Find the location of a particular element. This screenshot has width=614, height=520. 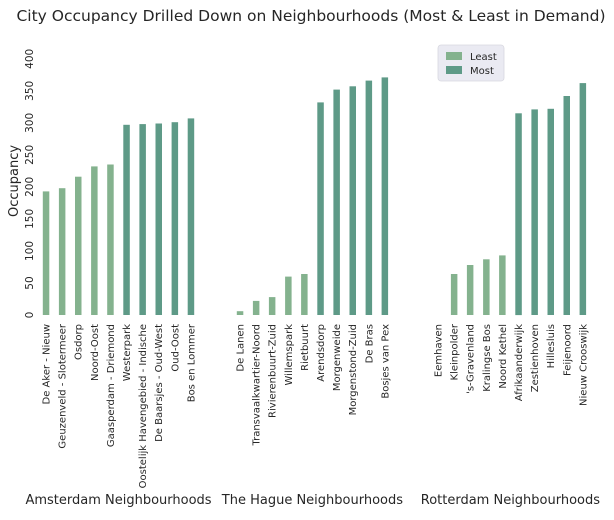

x-tick-label: Hillesluis is located at coordinates (551, 346).